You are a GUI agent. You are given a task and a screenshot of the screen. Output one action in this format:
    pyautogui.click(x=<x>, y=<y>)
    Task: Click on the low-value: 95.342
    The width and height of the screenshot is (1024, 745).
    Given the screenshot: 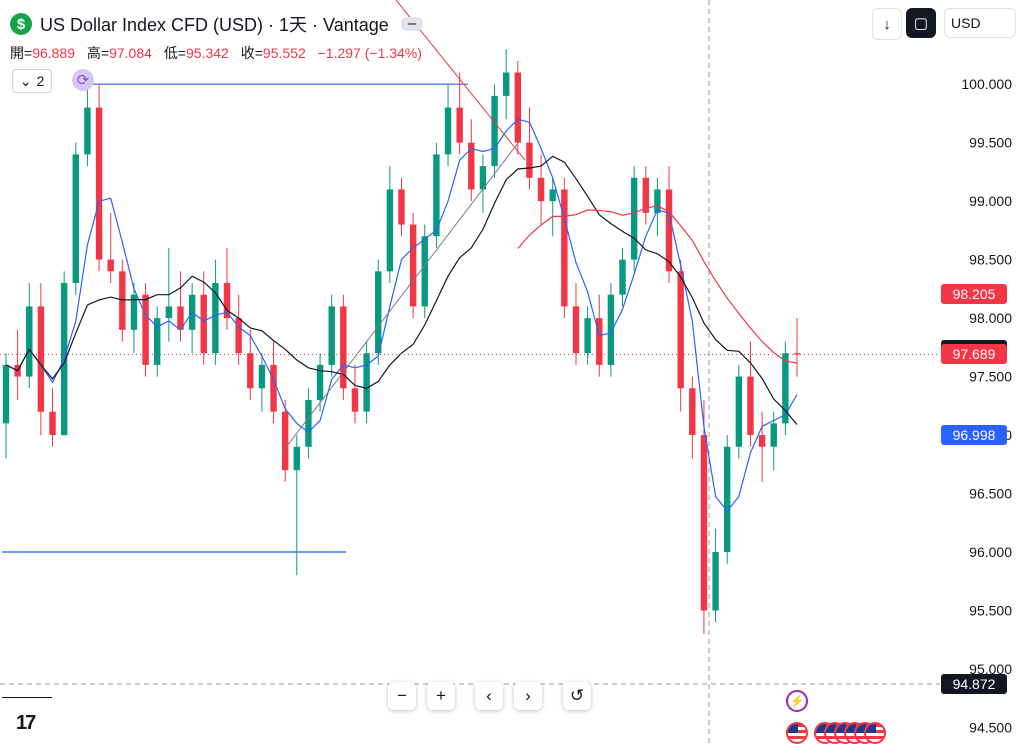 What is the action you would take?
    pyautogui.click(x=207, y=53)
    